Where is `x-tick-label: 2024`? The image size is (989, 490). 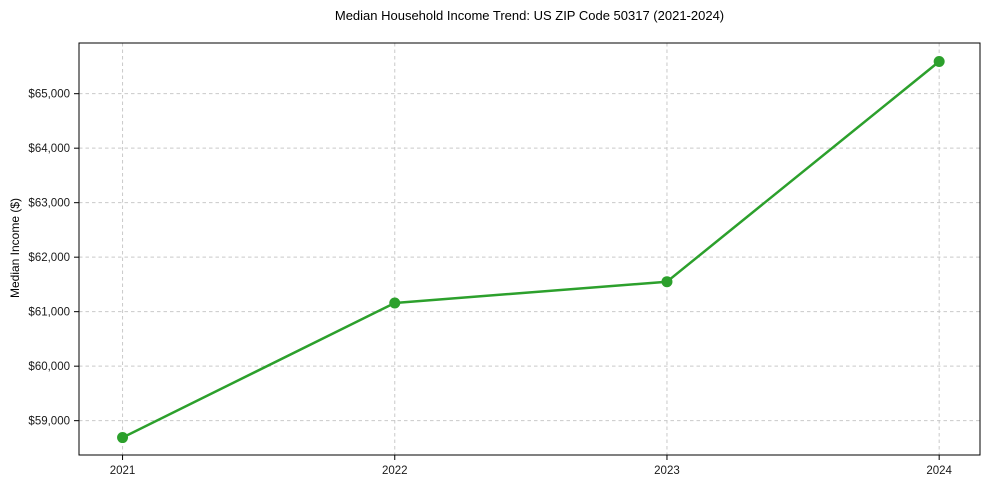 x-tick-label: 2024 is located at coordinates (939, 471).